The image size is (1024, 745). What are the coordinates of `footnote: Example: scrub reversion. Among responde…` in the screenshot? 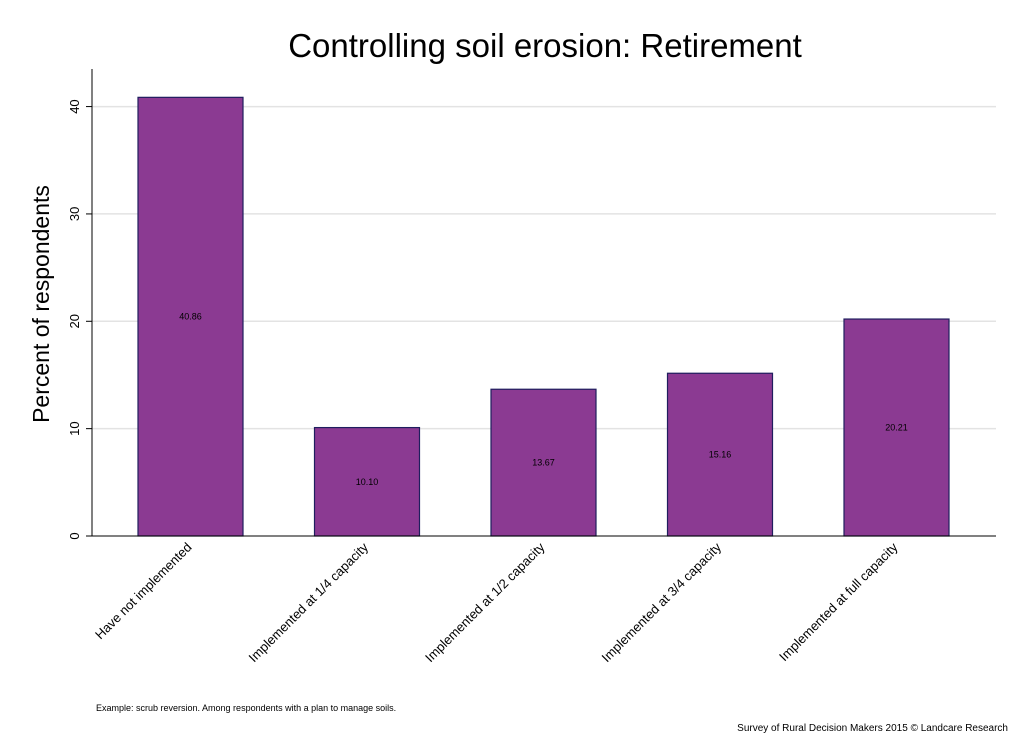 It's located at (246, 708).